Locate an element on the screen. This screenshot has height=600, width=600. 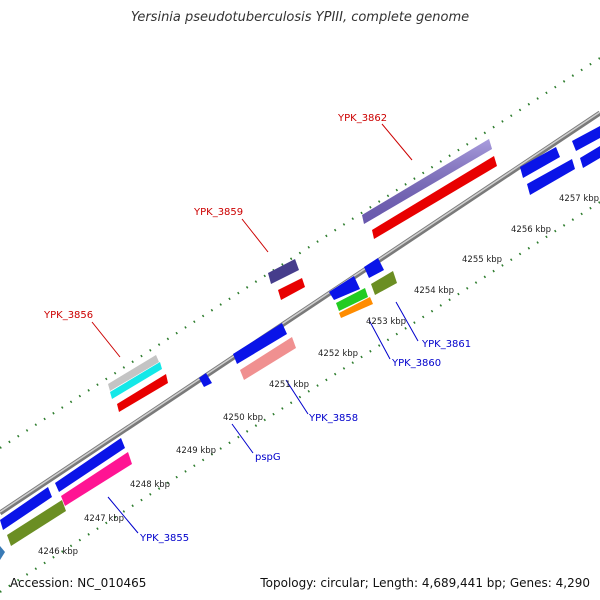
gene-label-ypk3862: YPK_3862 is located at coordinates (362, 118).